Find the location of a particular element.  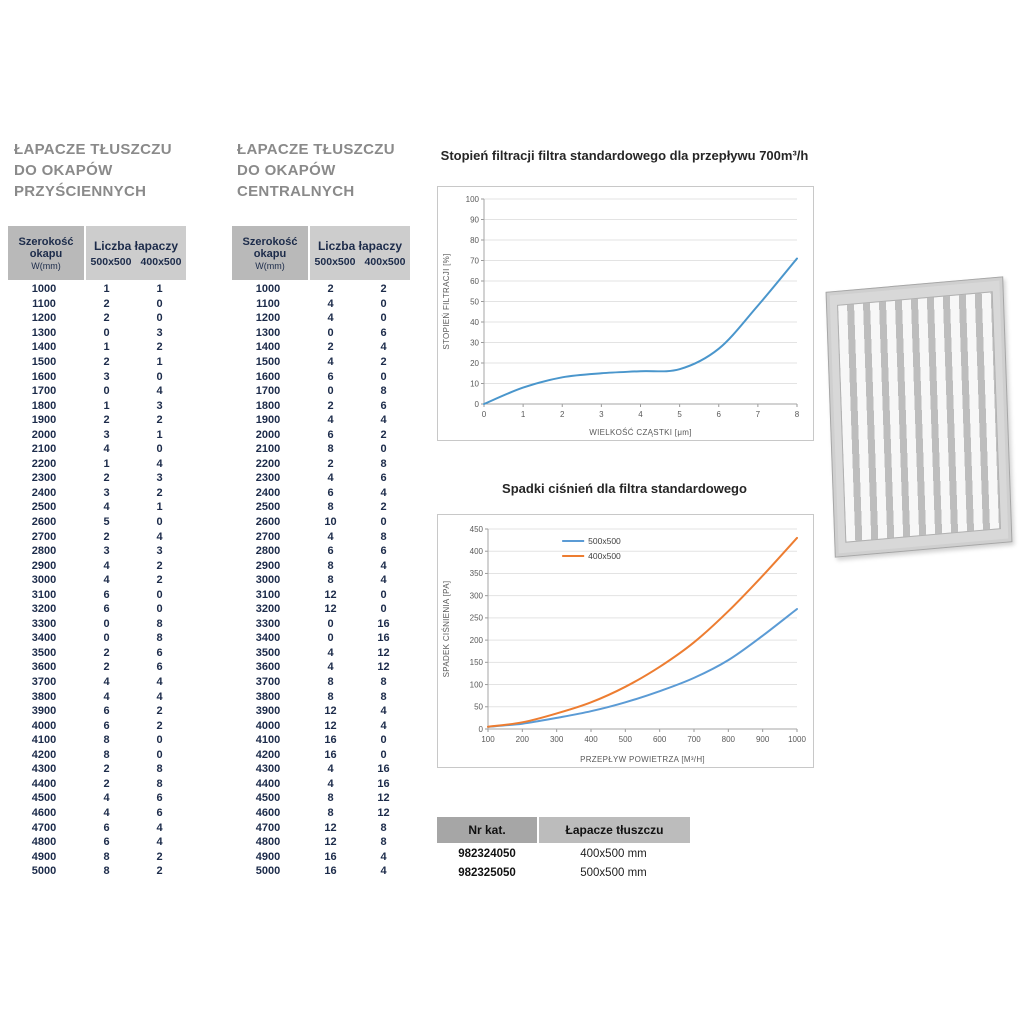

table-row: 3700 4 4 is located at coordinates (97, 682).